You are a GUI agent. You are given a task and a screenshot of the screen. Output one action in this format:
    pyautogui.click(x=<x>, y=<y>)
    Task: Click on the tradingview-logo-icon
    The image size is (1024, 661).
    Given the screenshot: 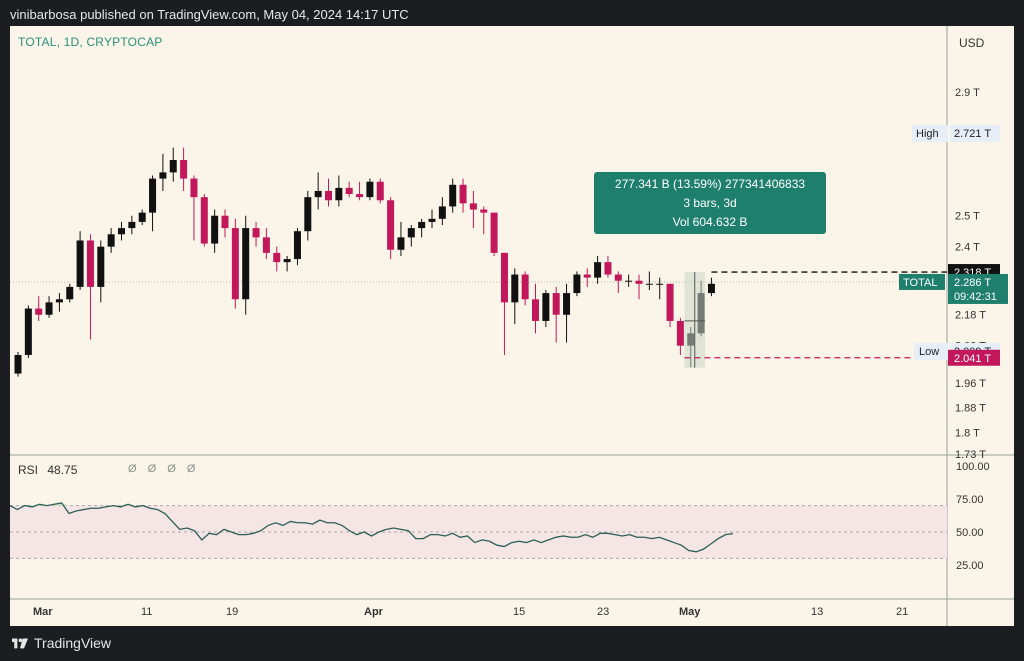 What is the action you would take?
    pyautogui.click(x=20, y=643)
    